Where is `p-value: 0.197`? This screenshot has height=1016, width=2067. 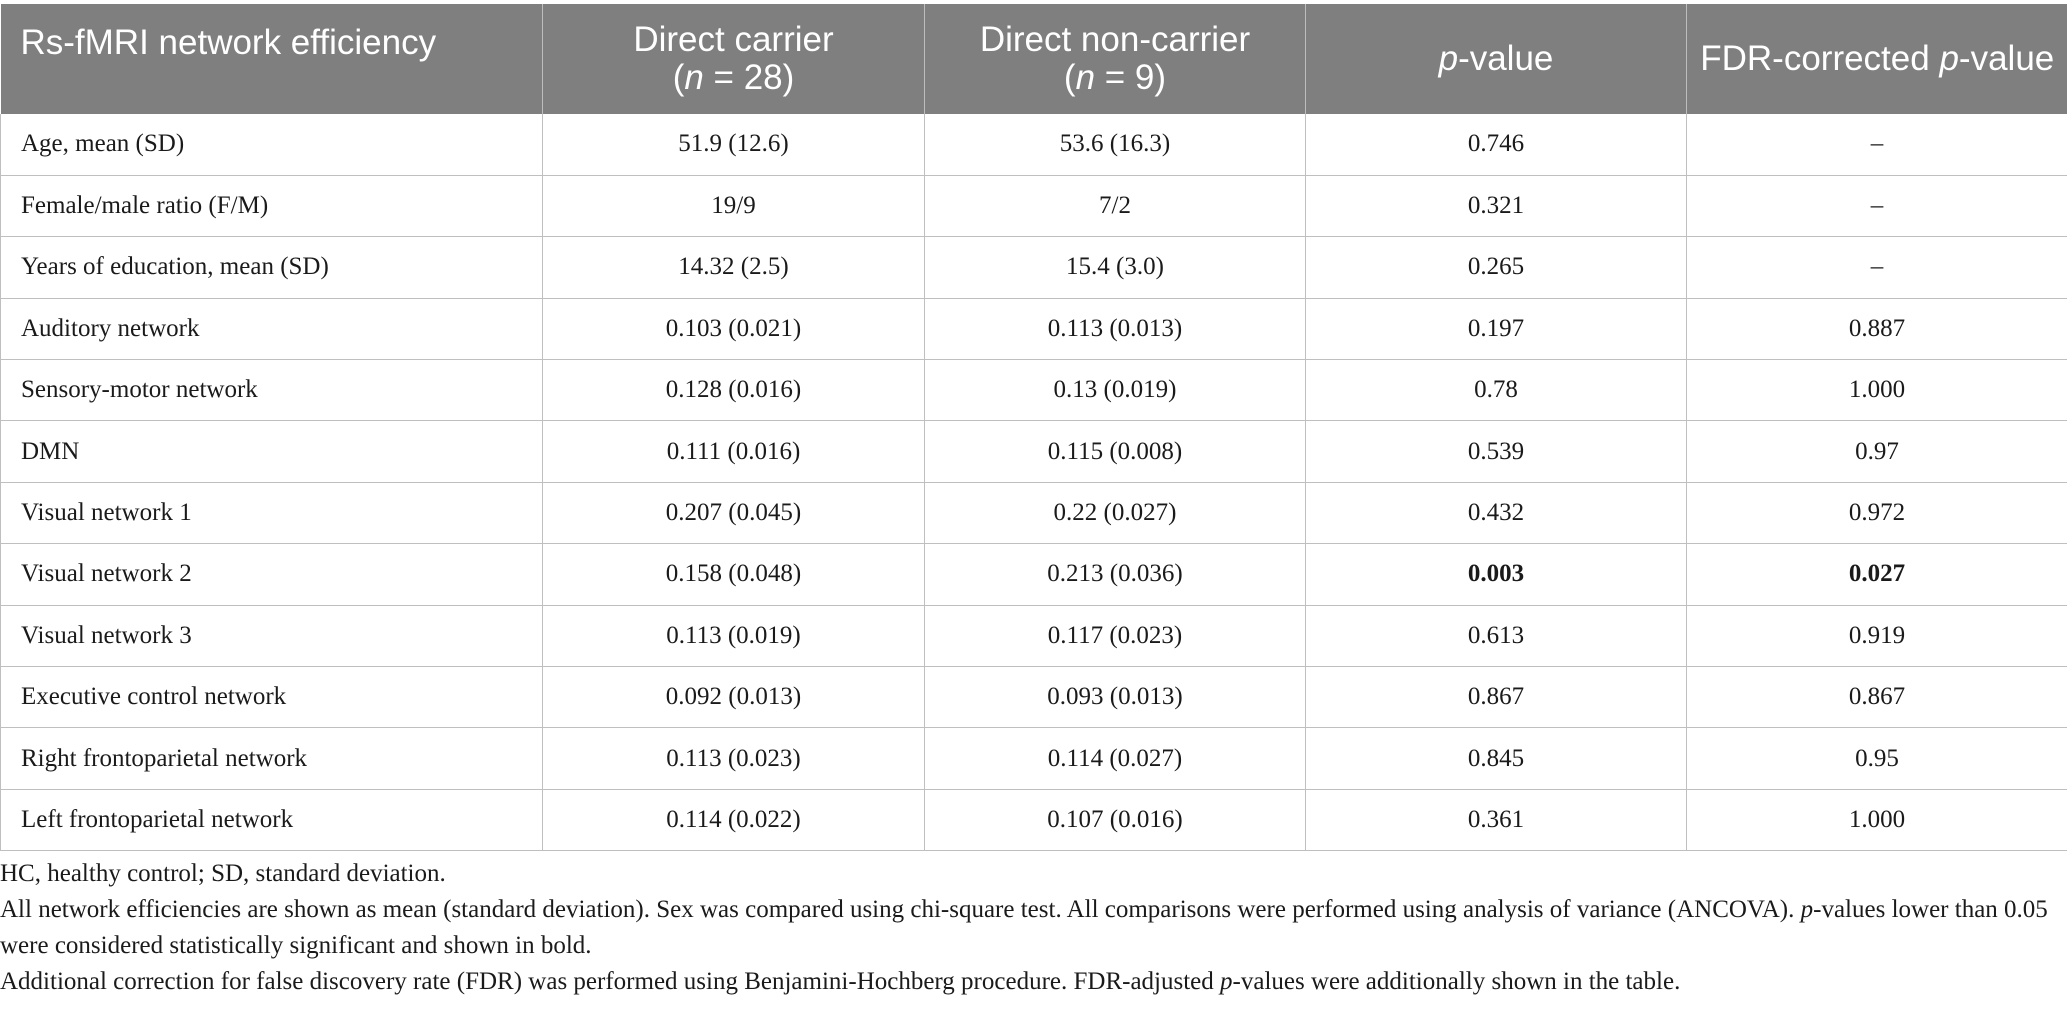
p-value: 0.197 is located at coordinates (1496, 329).